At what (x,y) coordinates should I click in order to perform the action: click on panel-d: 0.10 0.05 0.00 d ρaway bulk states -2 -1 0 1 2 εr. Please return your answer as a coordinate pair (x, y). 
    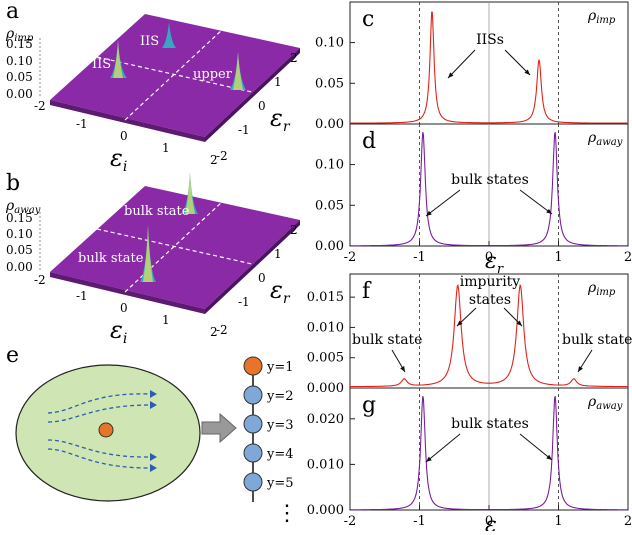
    Looking at the image, I should click on (473, 200).